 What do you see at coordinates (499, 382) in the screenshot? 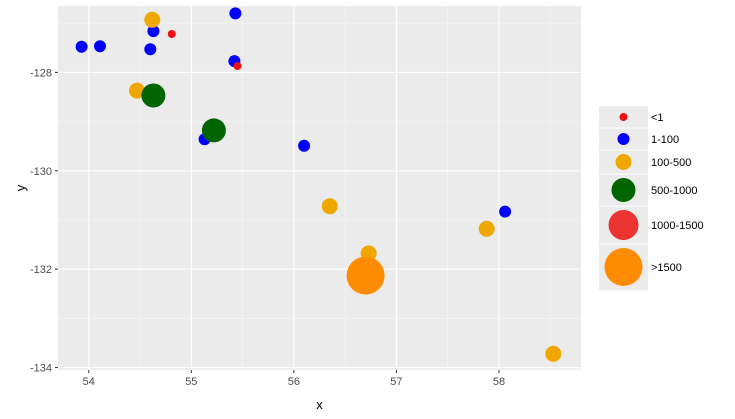
I see `x-tick-label: 58` at bounding box center [499, 382].